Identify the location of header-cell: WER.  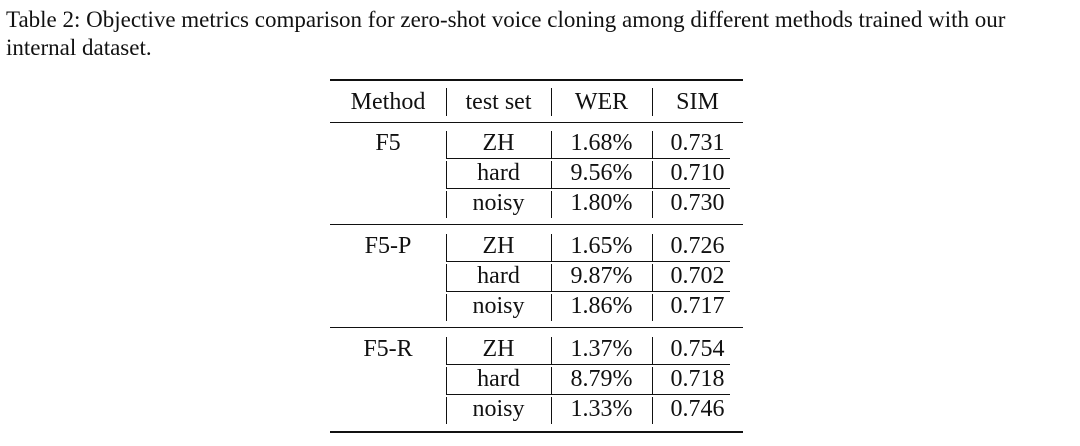
(601, 102).